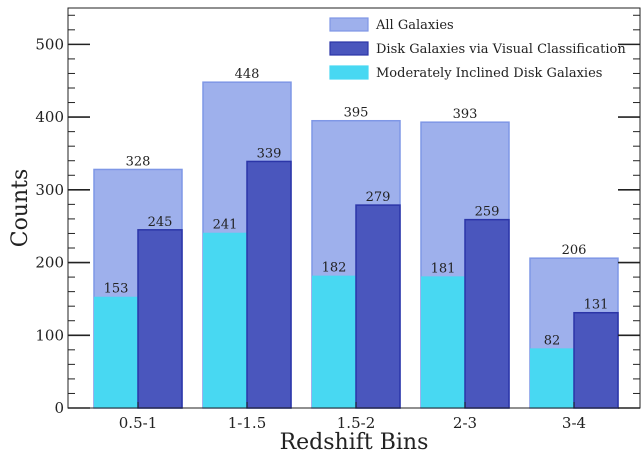 This screenshot has width=644, height=454. I want to click on data-label-all-galaxies: 206, so click(574, 250).